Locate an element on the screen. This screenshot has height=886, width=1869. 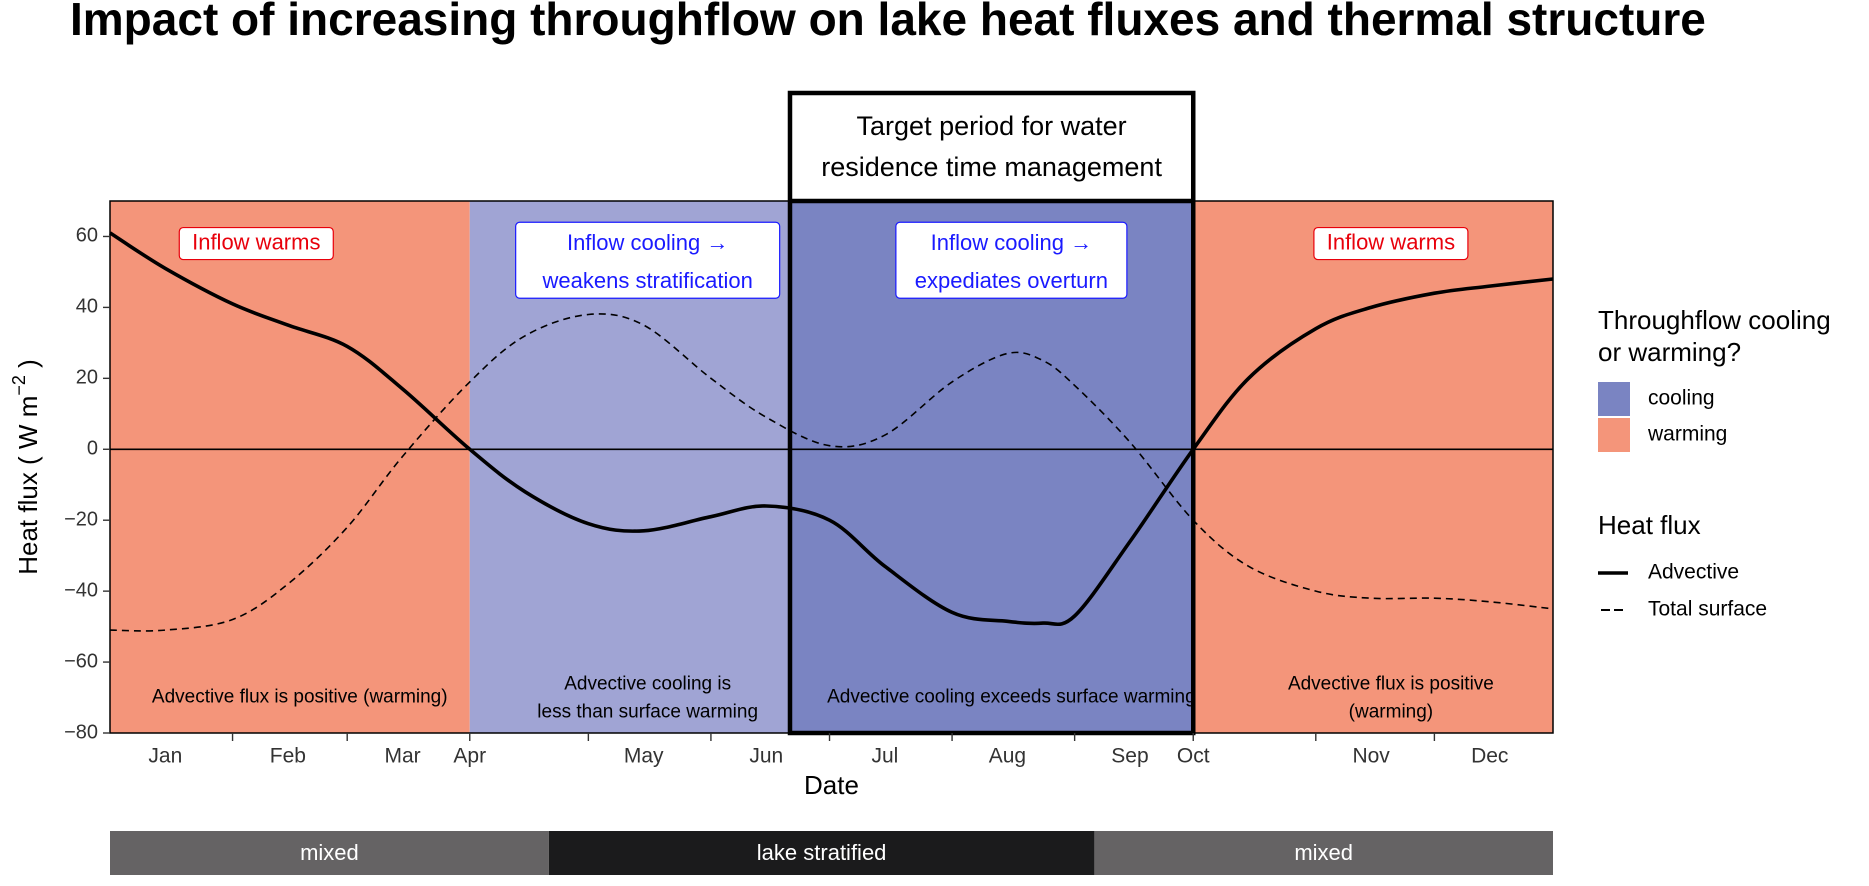
x-tick-label: May is located at coordinates (644, 756).